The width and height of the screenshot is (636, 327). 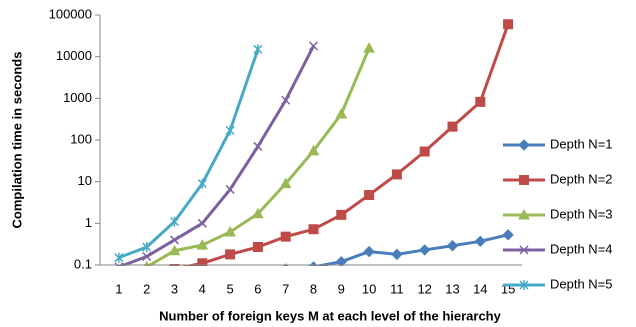 What do you see at coordinates (341, 288) in the screenshot?
I see `x-tick-label: 9` at bounding box center [341, 288].